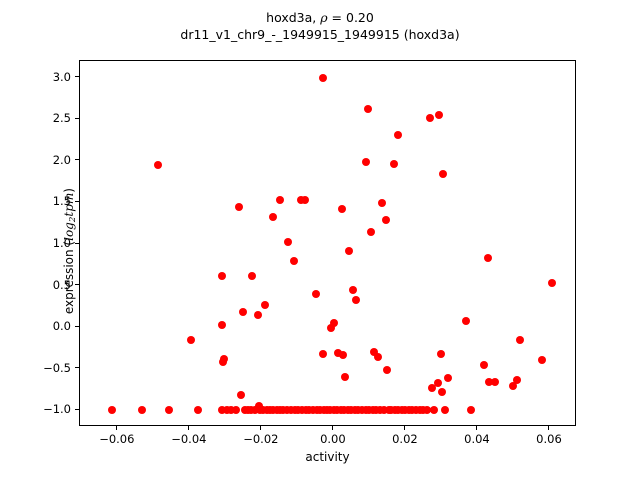 This screenshot has width=640, height=480. Describe the element at coordinates (405, 439) in the screenshot. I see `x-tick-label: 0.02` at that location.